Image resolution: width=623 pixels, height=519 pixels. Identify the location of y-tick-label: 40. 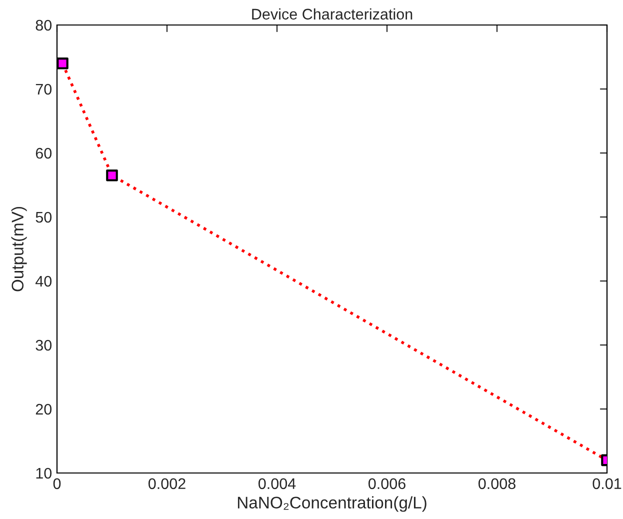
(44, 281).